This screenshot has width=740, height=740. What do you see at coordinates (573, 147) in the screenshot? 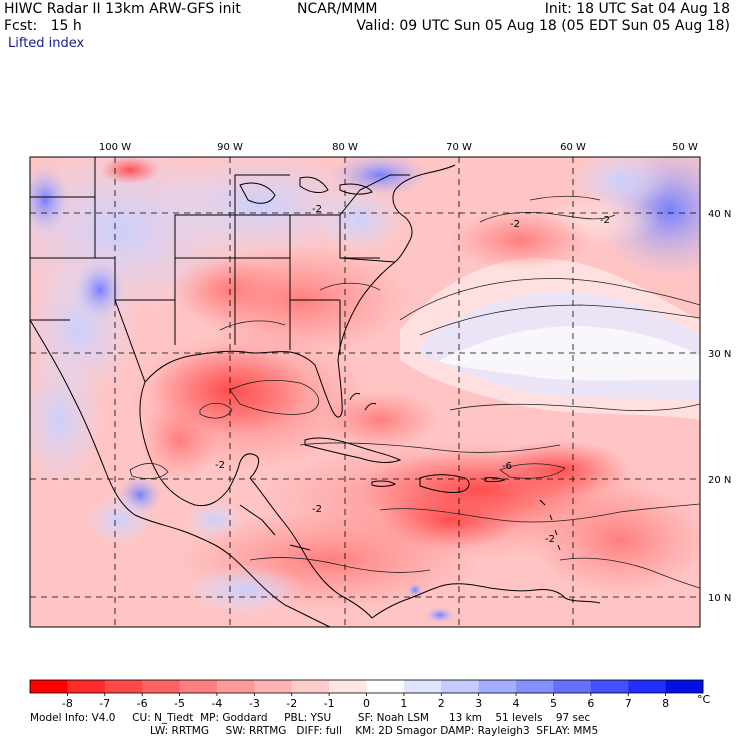
I see `lon-label: 60 W` at bounding box center [573, 147].